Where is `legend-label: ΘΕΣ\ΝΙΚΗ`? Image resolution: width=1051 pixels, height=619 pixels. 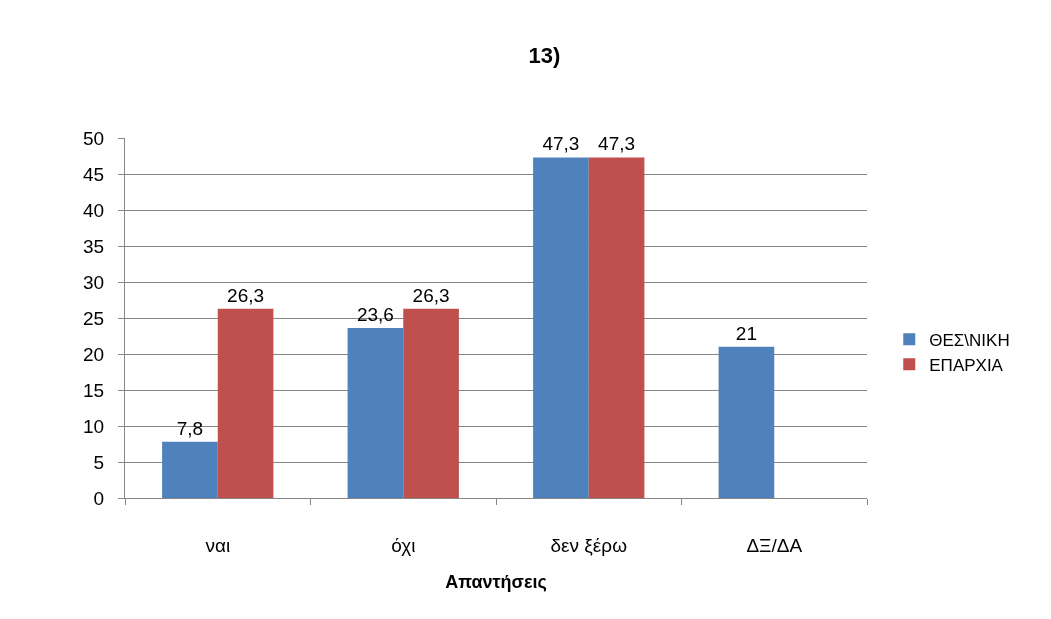 legend-label: ΘΕΣ\ΝΙΚΗ is located at coordinates (969, 340).